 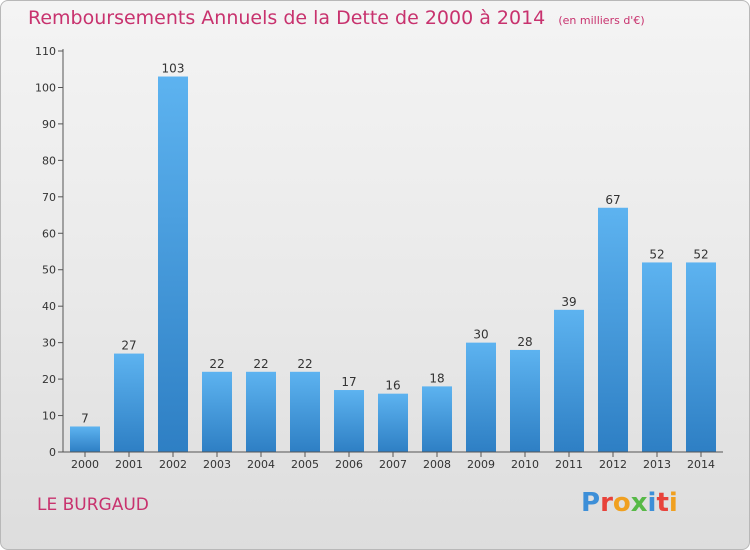 What do you see at coordinates (261, 464) in the screenshot?
I see `x-tick-label: 2004` at bounding box center [261, 464].